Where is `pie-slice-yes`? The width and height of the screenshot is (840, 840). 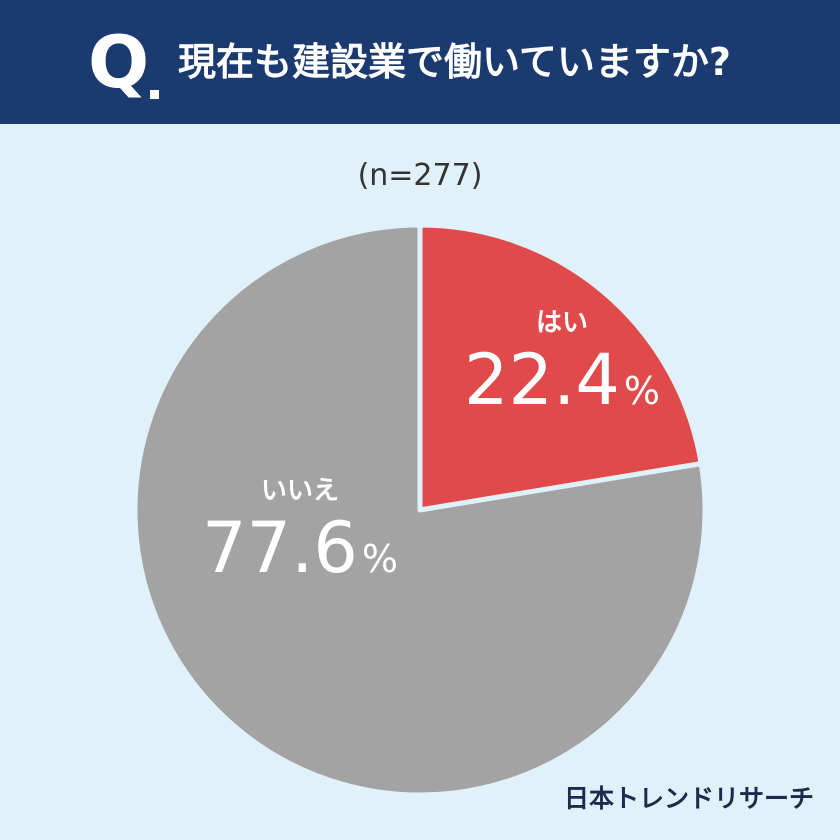 pie-slice-yes is located at coordinates (560, 367).